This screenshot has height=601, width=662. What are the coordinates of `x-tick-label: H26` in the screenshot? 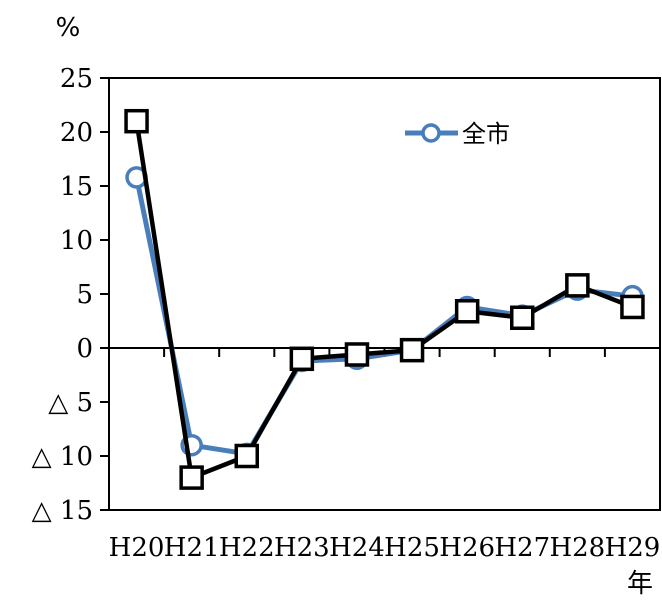 It's located at (467, 548).